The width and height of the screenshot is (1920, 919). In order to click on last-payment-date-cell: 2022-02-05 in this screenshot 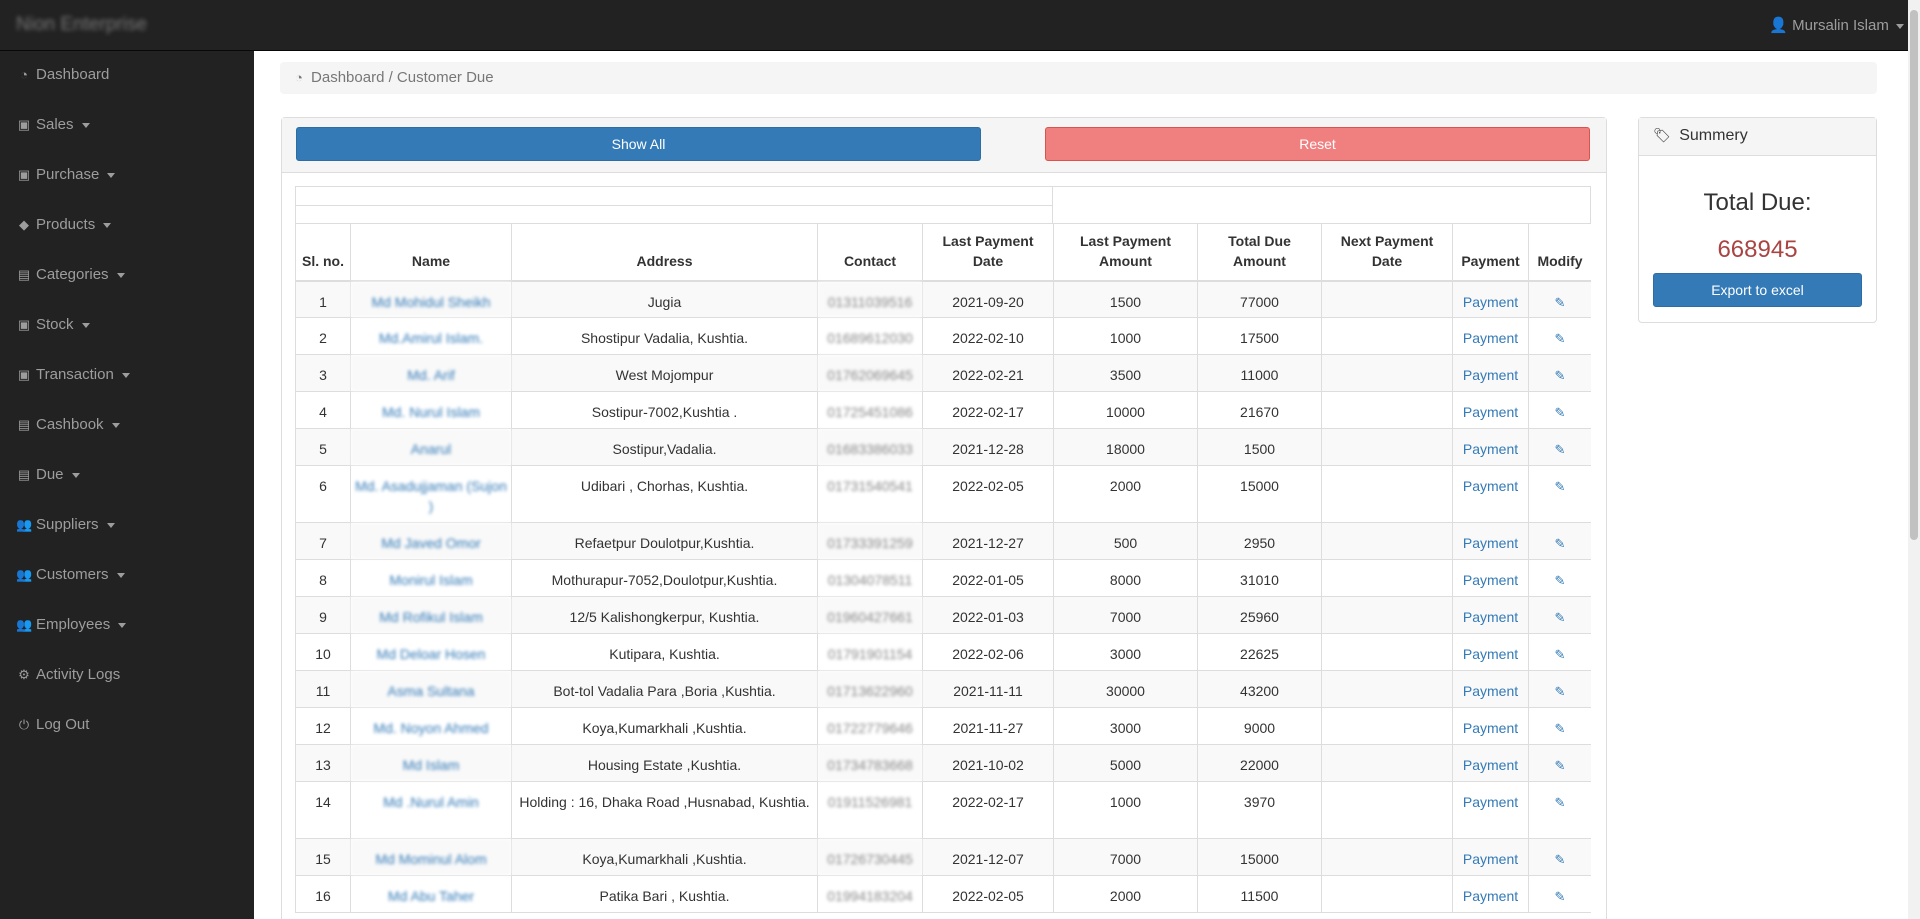, I will do `click(988, 894)`.